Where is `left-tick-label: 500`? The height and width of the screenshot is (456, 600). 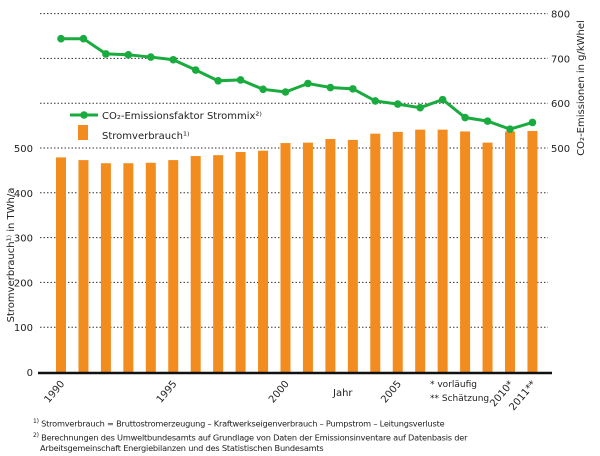 left-tick-label: 500 is located at coordinates (23, 149).